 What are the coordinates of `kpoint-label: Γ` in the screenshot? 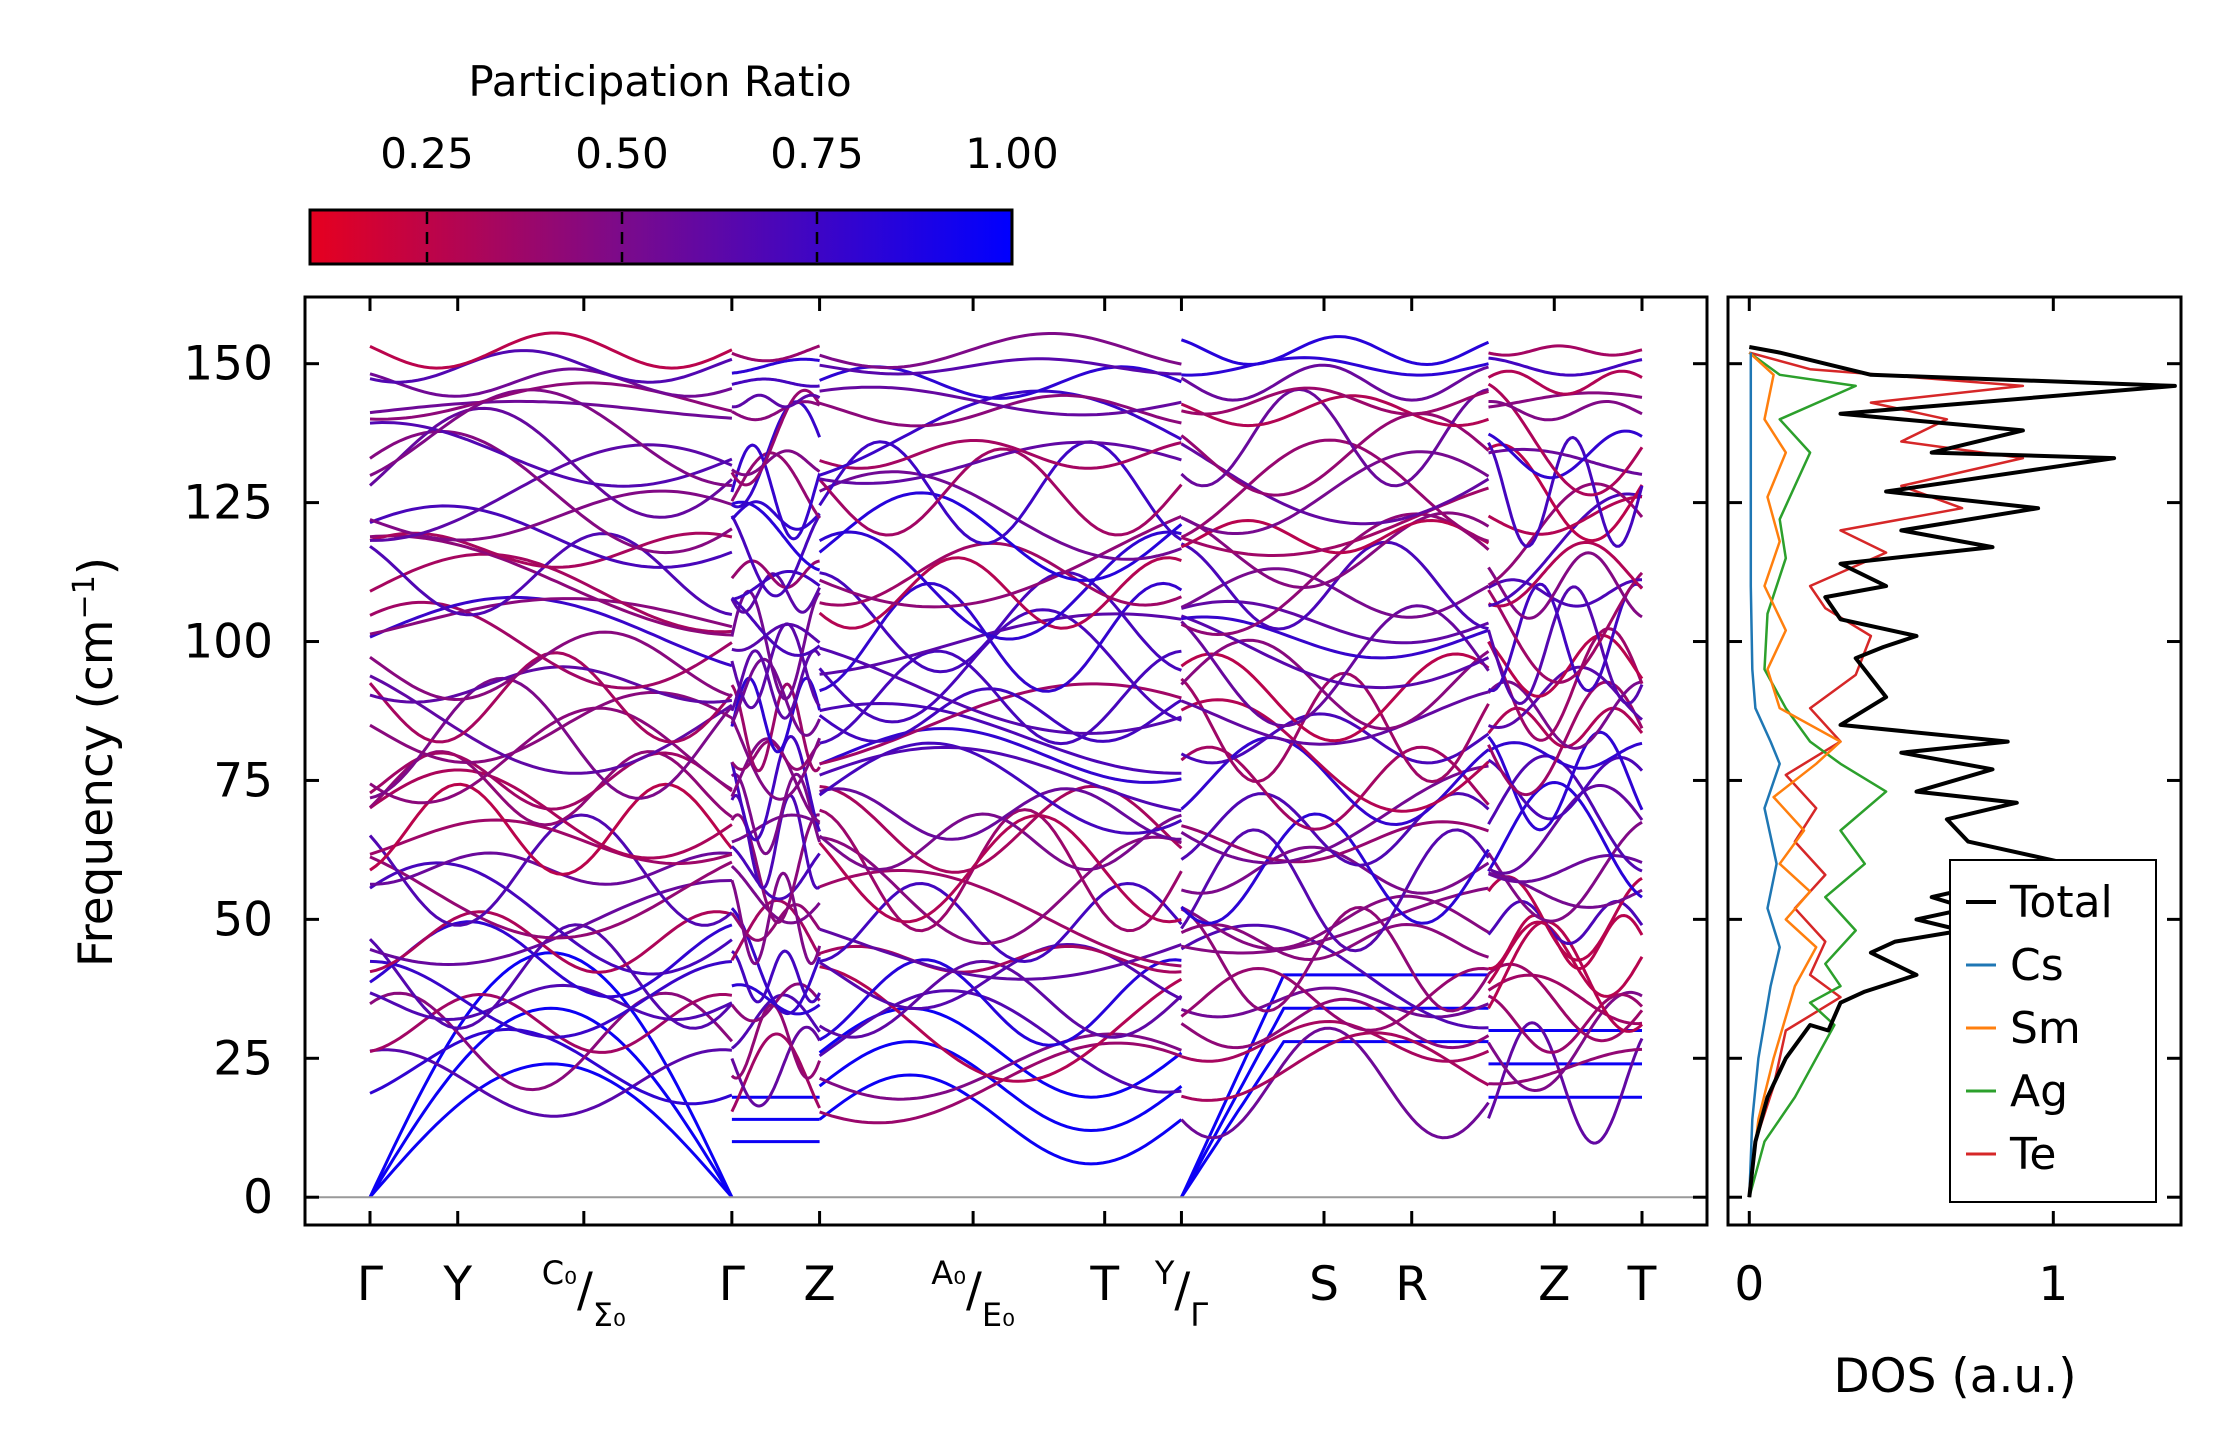 It's located at (370, 1284).